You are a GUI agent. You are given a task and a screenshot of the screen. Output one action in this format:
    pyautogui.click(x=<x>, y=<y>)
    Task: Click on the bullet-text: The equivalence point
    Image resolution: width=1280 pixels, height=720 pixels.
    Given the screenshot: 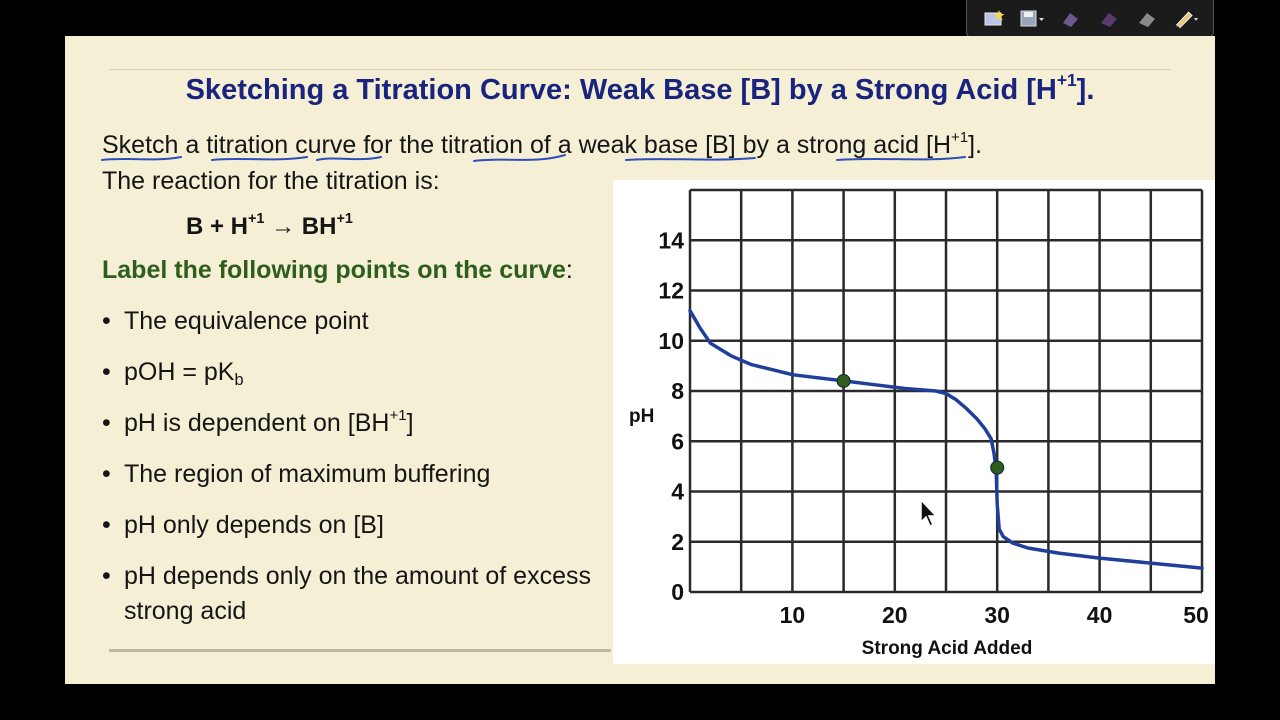 What is the action you would take?
    pyautogui.click(x=246, y=321)
    